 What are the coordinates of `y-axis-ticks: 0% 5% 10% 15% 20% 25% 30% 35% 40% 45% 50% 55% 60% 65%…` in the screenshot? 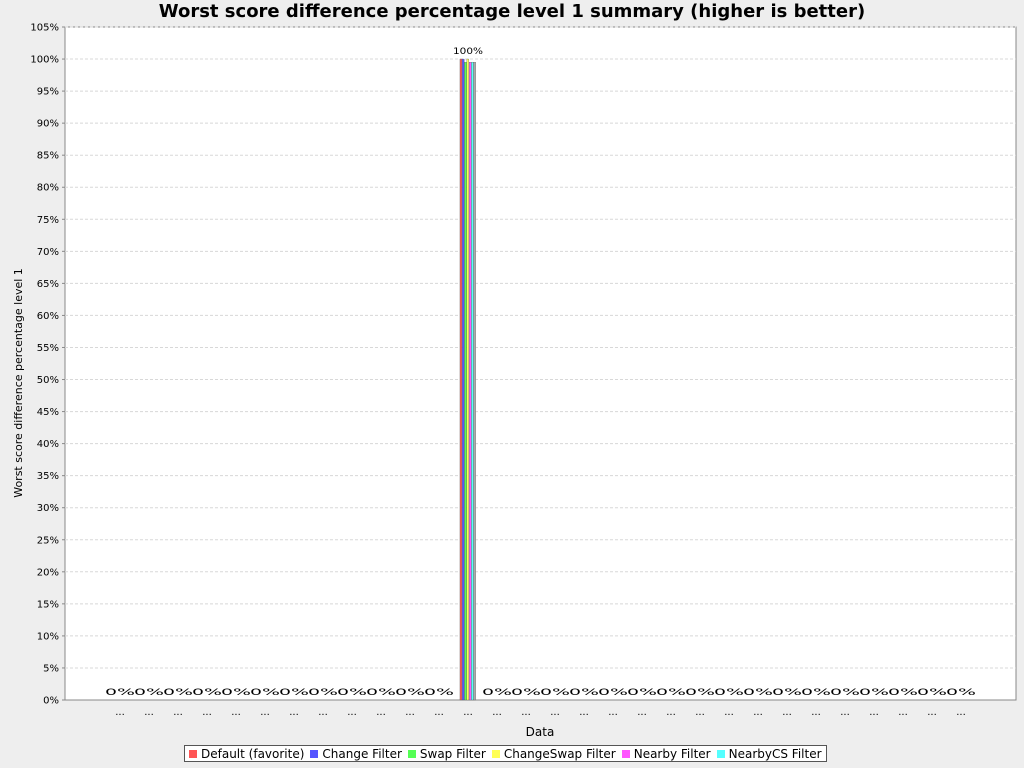 It's located at (47, 365).